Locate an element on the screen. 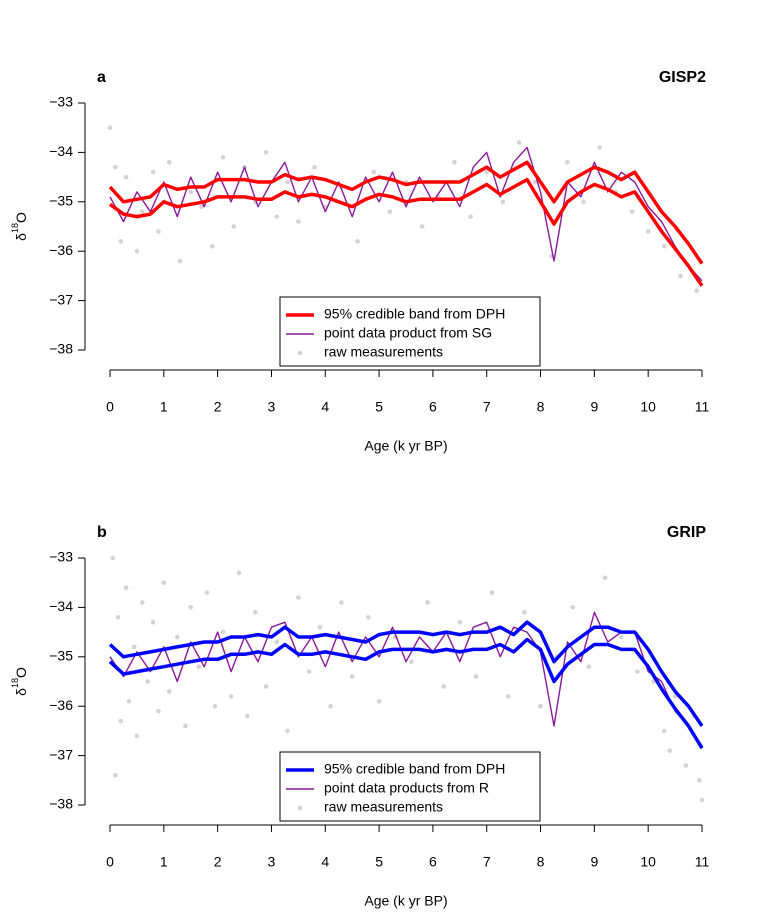 The height and width of the screenshot is (912, 763). x-tick-label: 10 is located at coordinates (648, 407).